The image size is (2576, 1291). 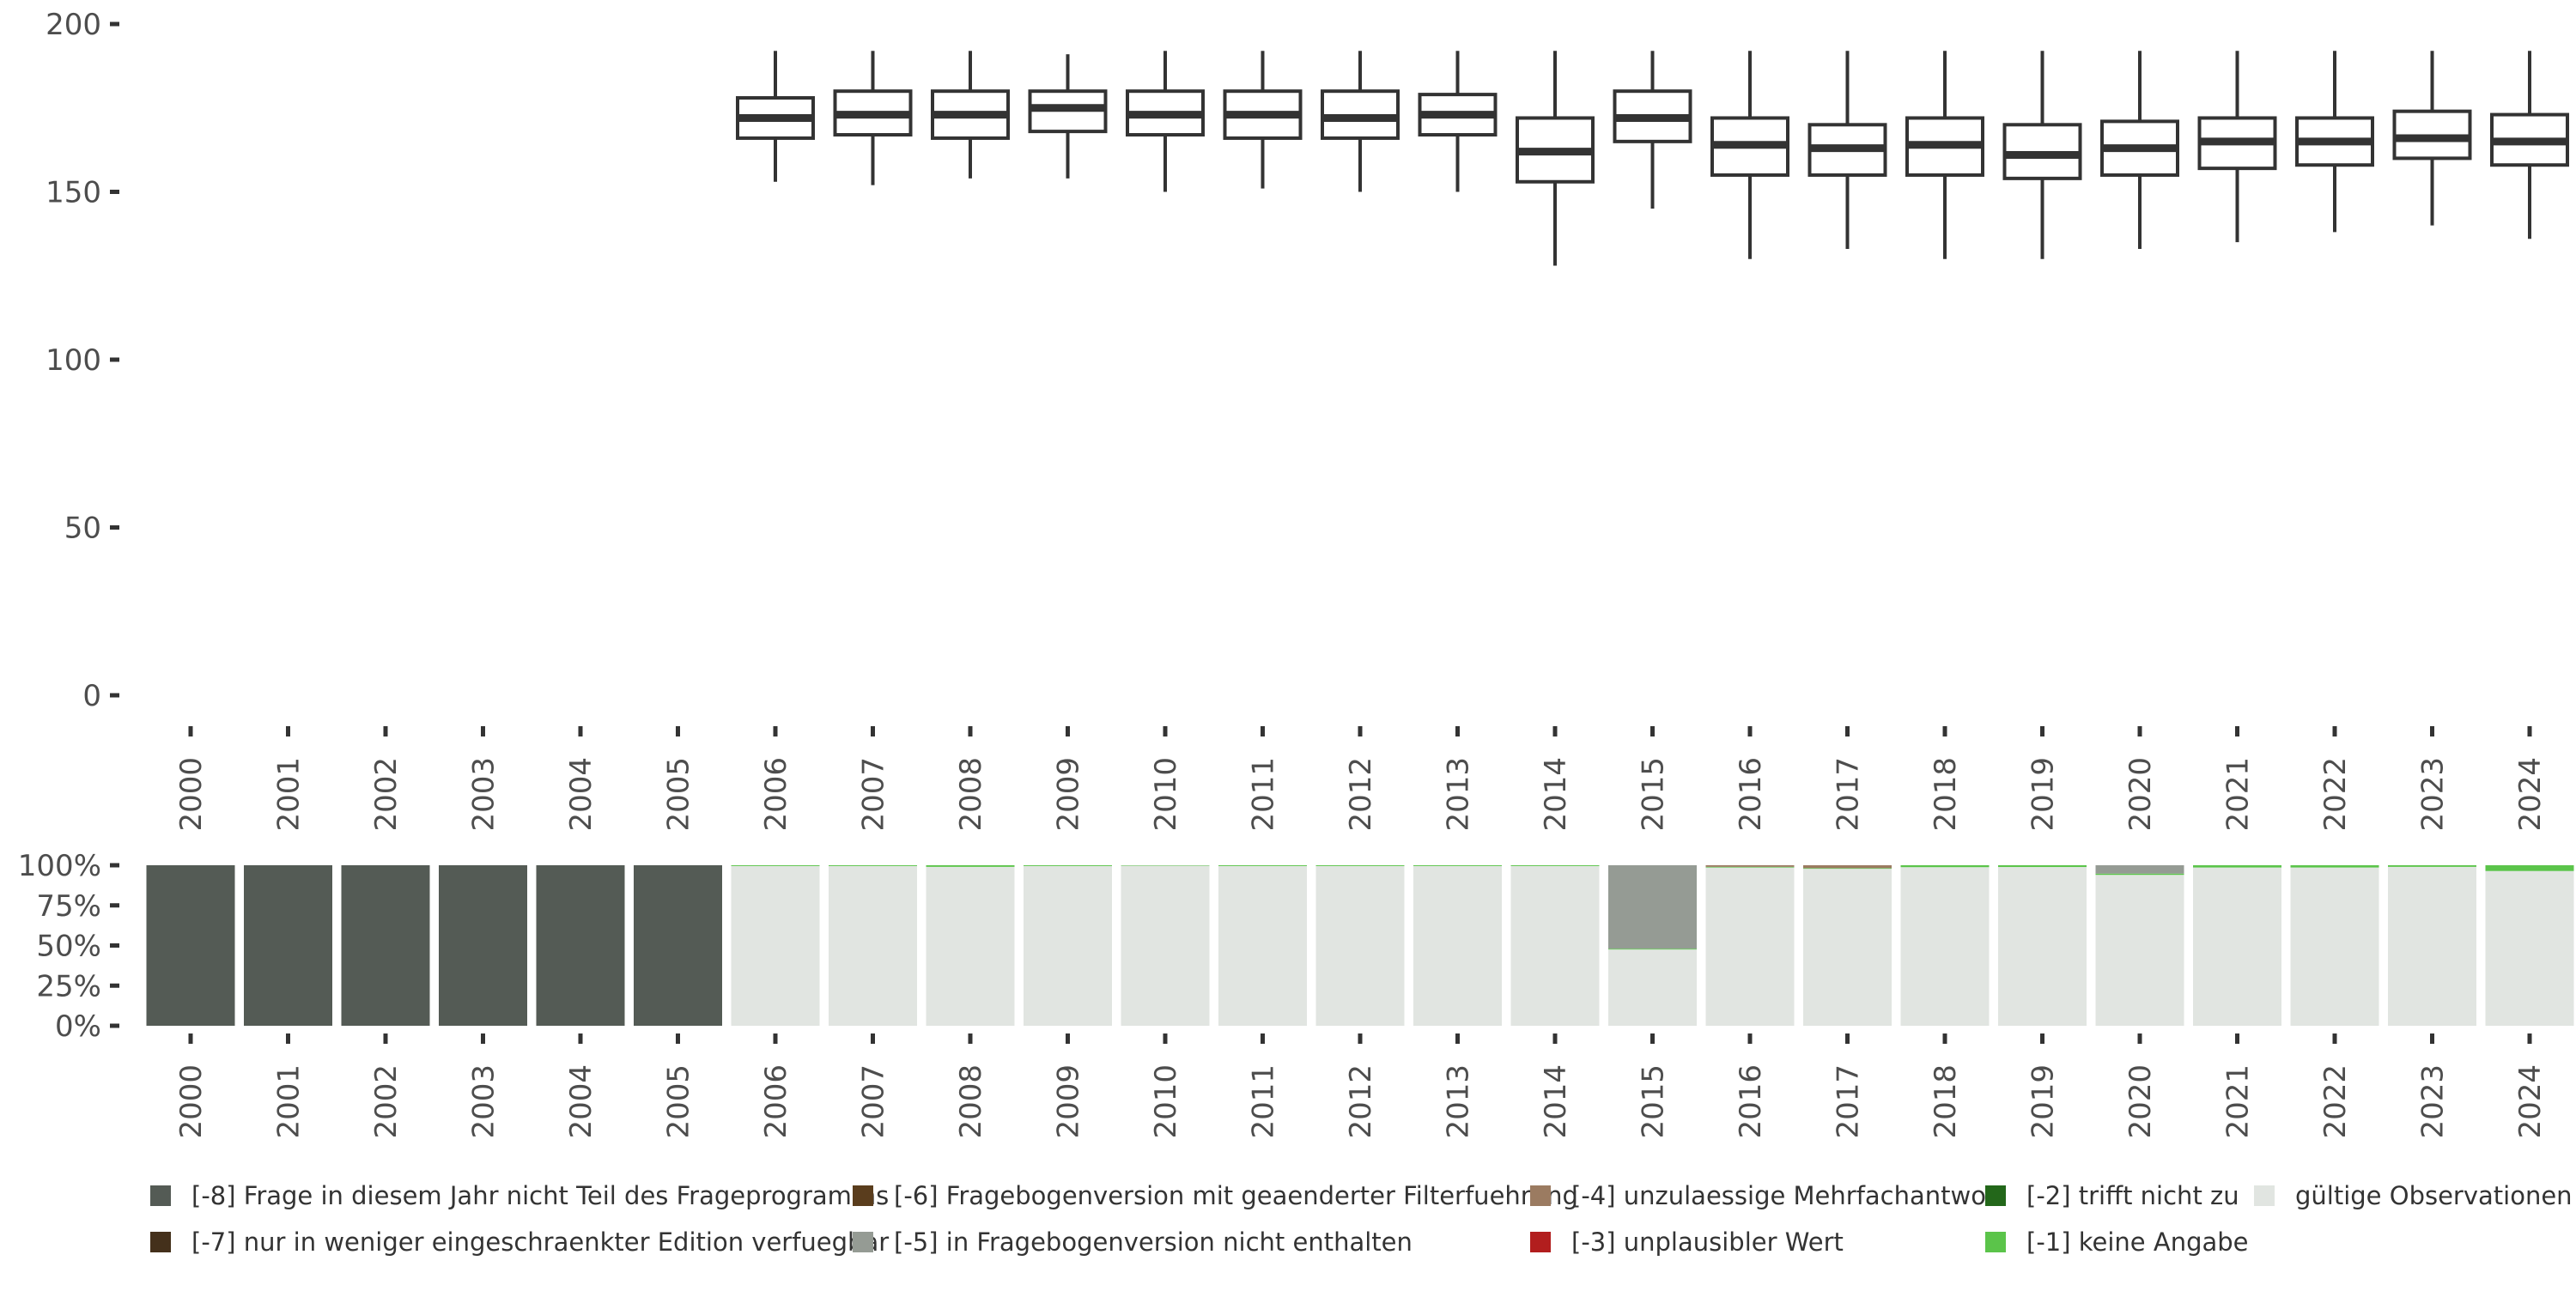 I want to click on stacked-bar-2024, so click(x=2529, y=946).